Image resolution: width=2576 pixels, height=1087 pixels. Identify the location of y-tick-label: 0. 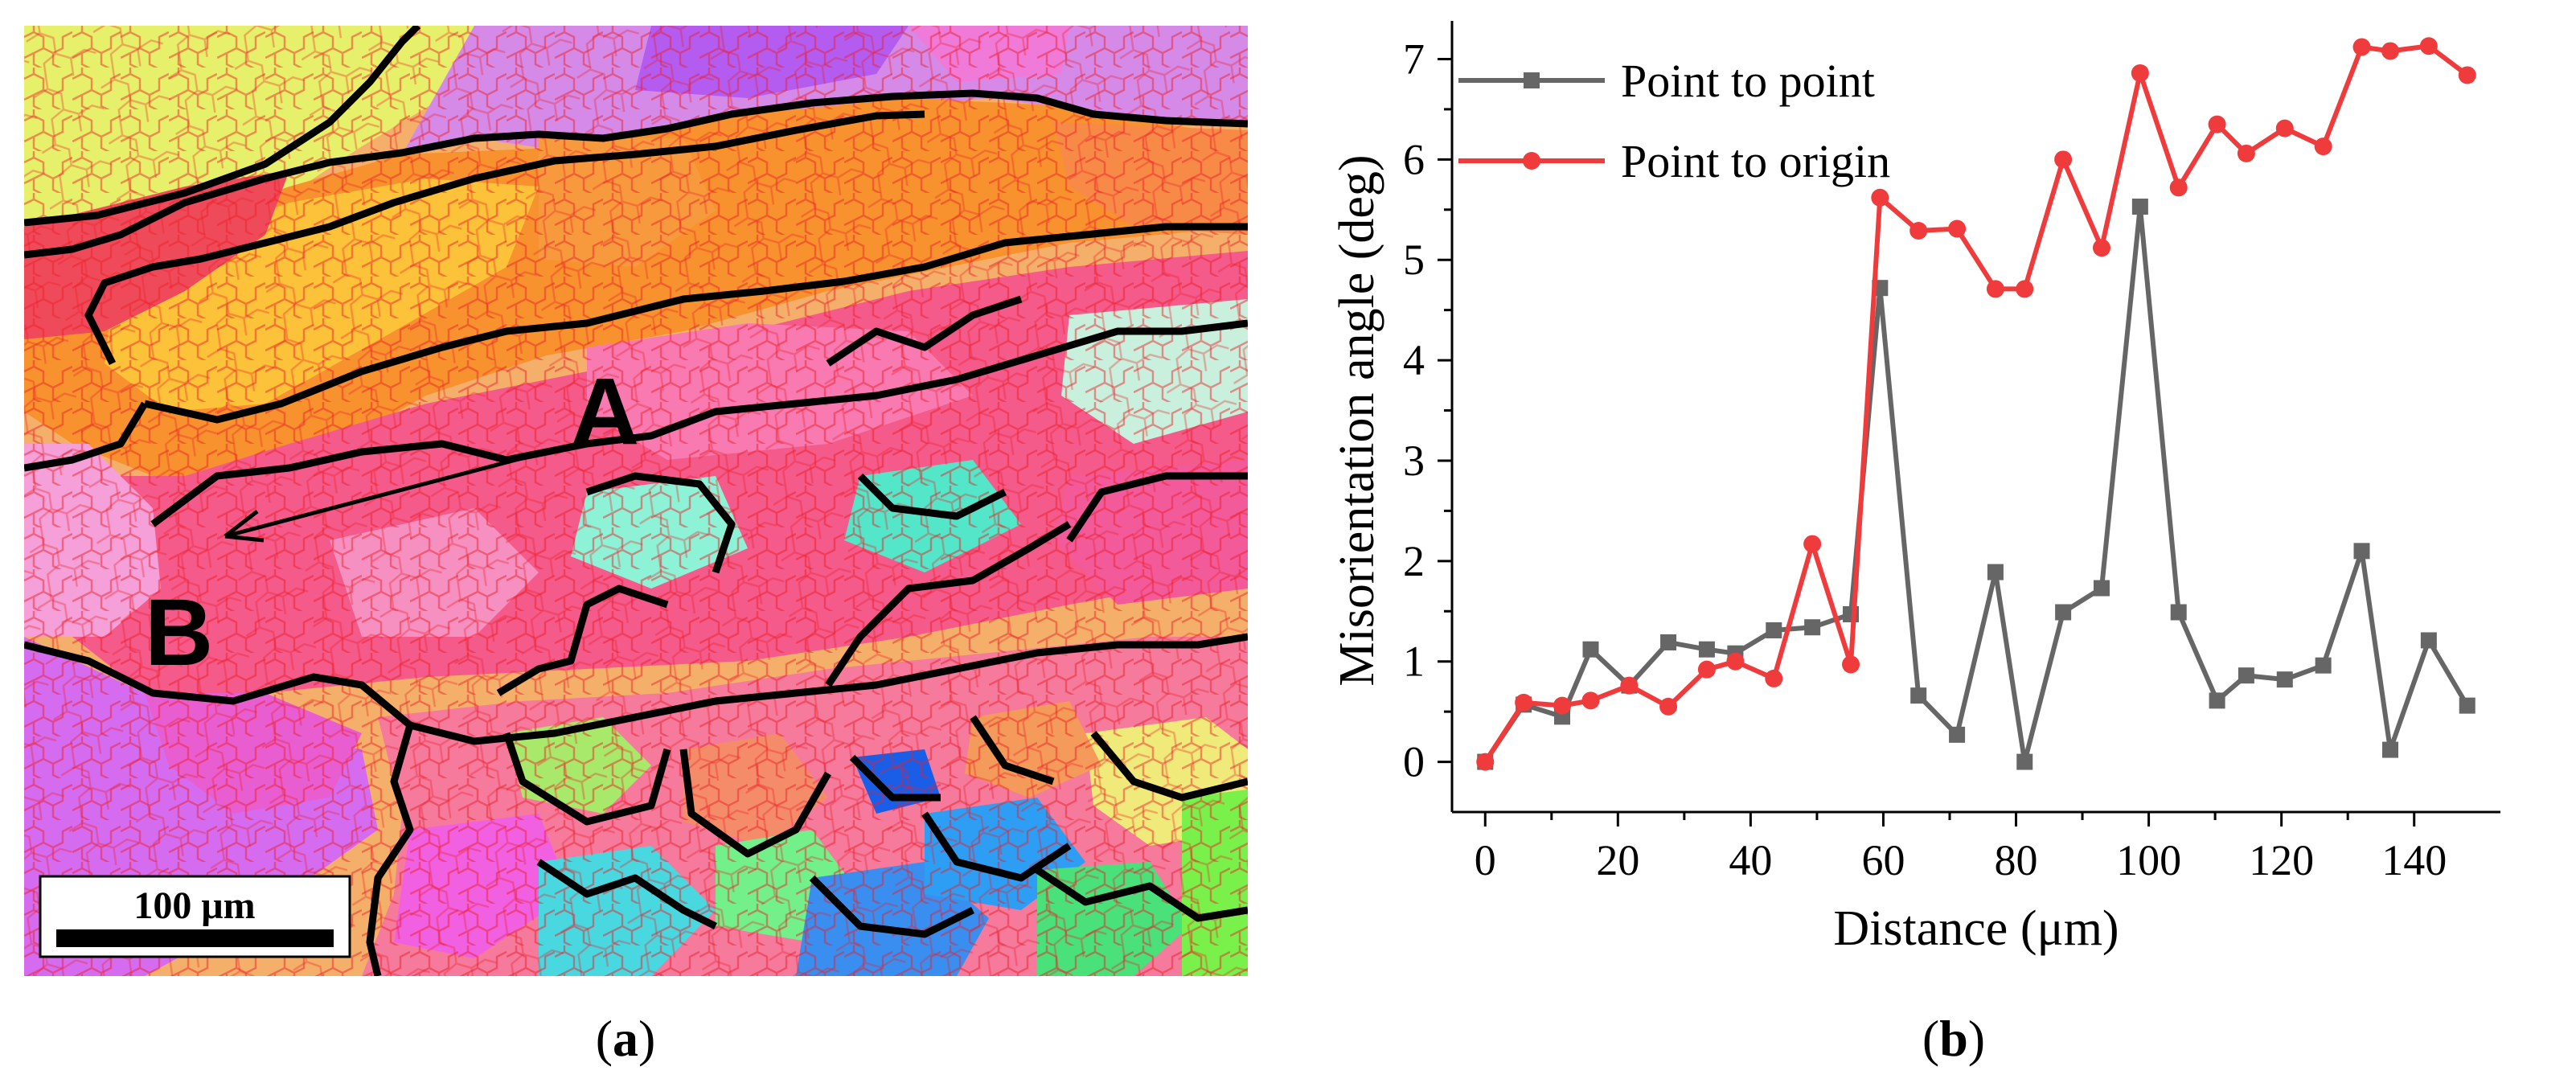
(1414, 762).